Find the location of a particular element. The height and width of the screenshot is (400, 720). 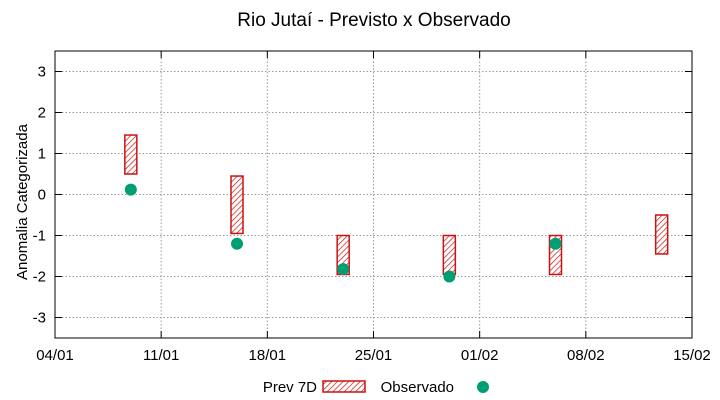

y-tick-label: 1 is located at coordinates (42, 154).